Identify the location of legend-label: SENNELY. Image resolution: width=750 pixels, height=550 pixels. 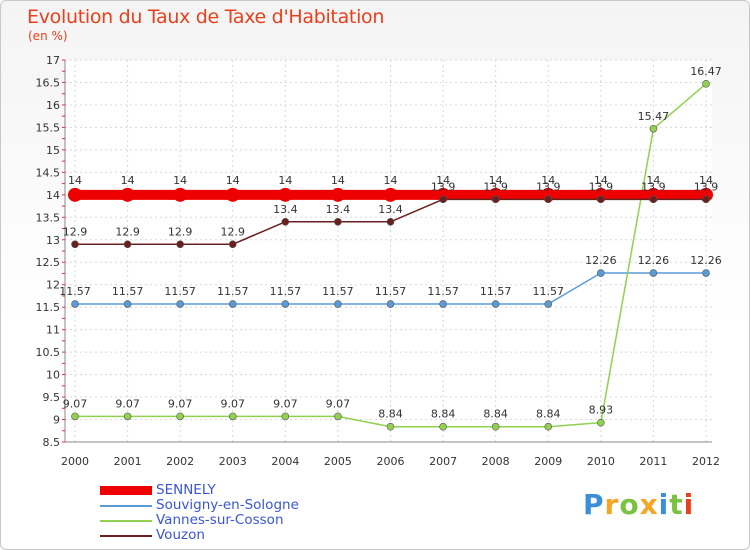
(186, 490).